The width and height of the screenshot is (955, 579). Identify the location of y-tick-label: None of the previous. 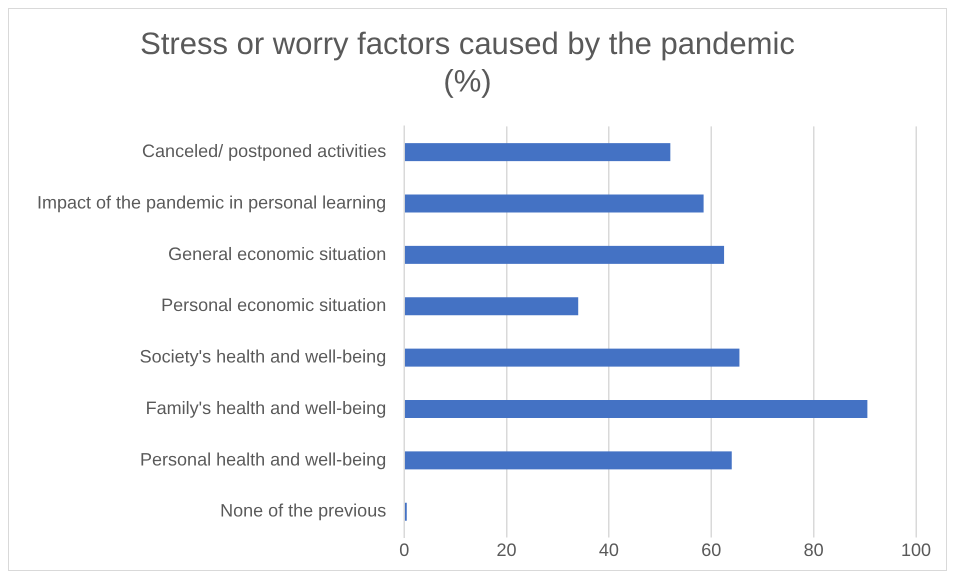
(303, 510).